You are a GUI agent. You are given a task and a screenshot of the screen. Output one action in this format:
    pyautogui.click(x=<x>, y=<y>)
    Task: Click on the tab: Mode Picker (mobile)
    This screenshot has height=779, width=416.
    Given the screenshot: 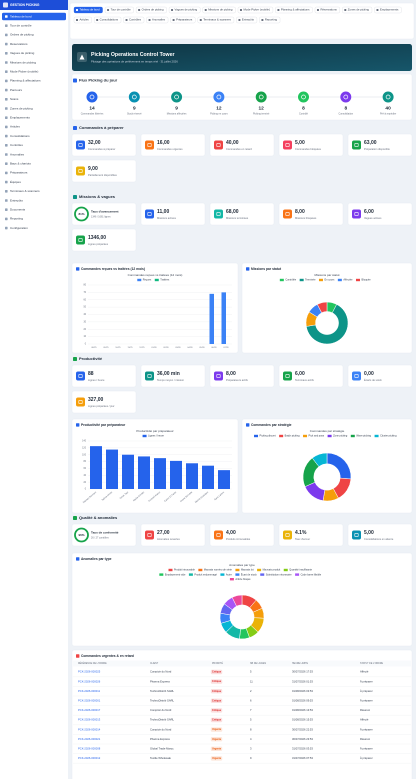 What is the action you would take?
    pyautogui.click(x=255, y=10)
    